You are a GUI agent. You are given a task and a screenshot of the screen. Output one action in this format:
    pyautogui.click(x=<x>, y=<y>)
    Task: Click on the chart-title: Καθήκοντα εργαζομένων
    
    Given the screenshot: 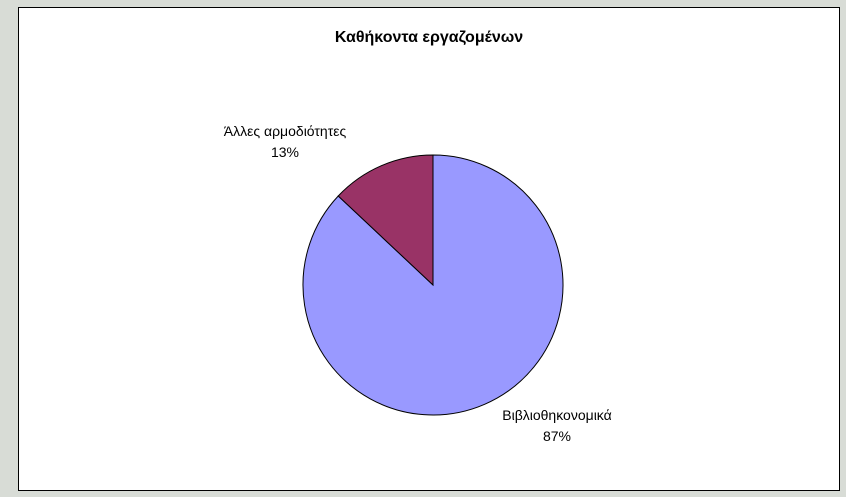 What is the action you would take?
    pyautogui.click(x=429, y=37)
    